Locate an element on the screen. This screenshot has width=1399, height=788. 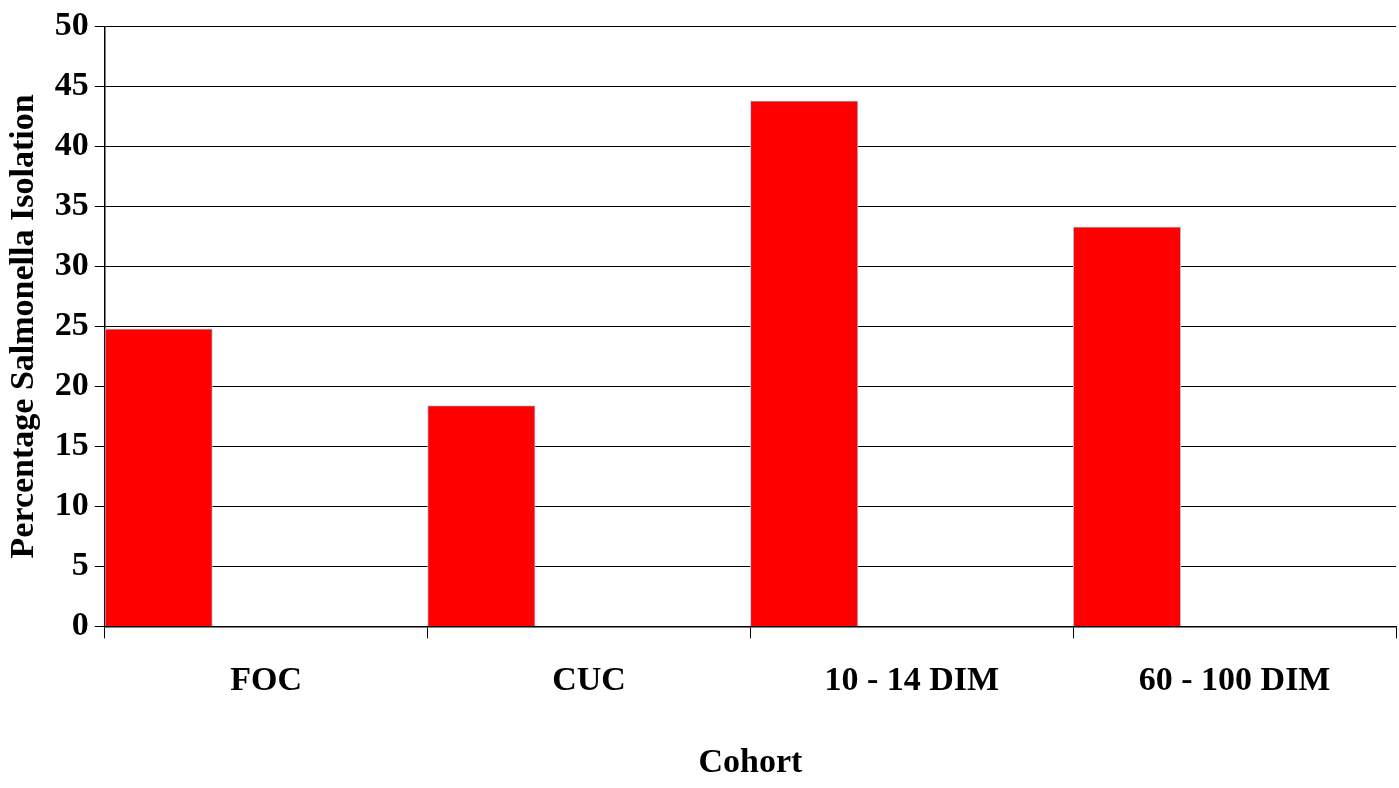
x-tick-label: FOC is located at coordinates (266, 678).